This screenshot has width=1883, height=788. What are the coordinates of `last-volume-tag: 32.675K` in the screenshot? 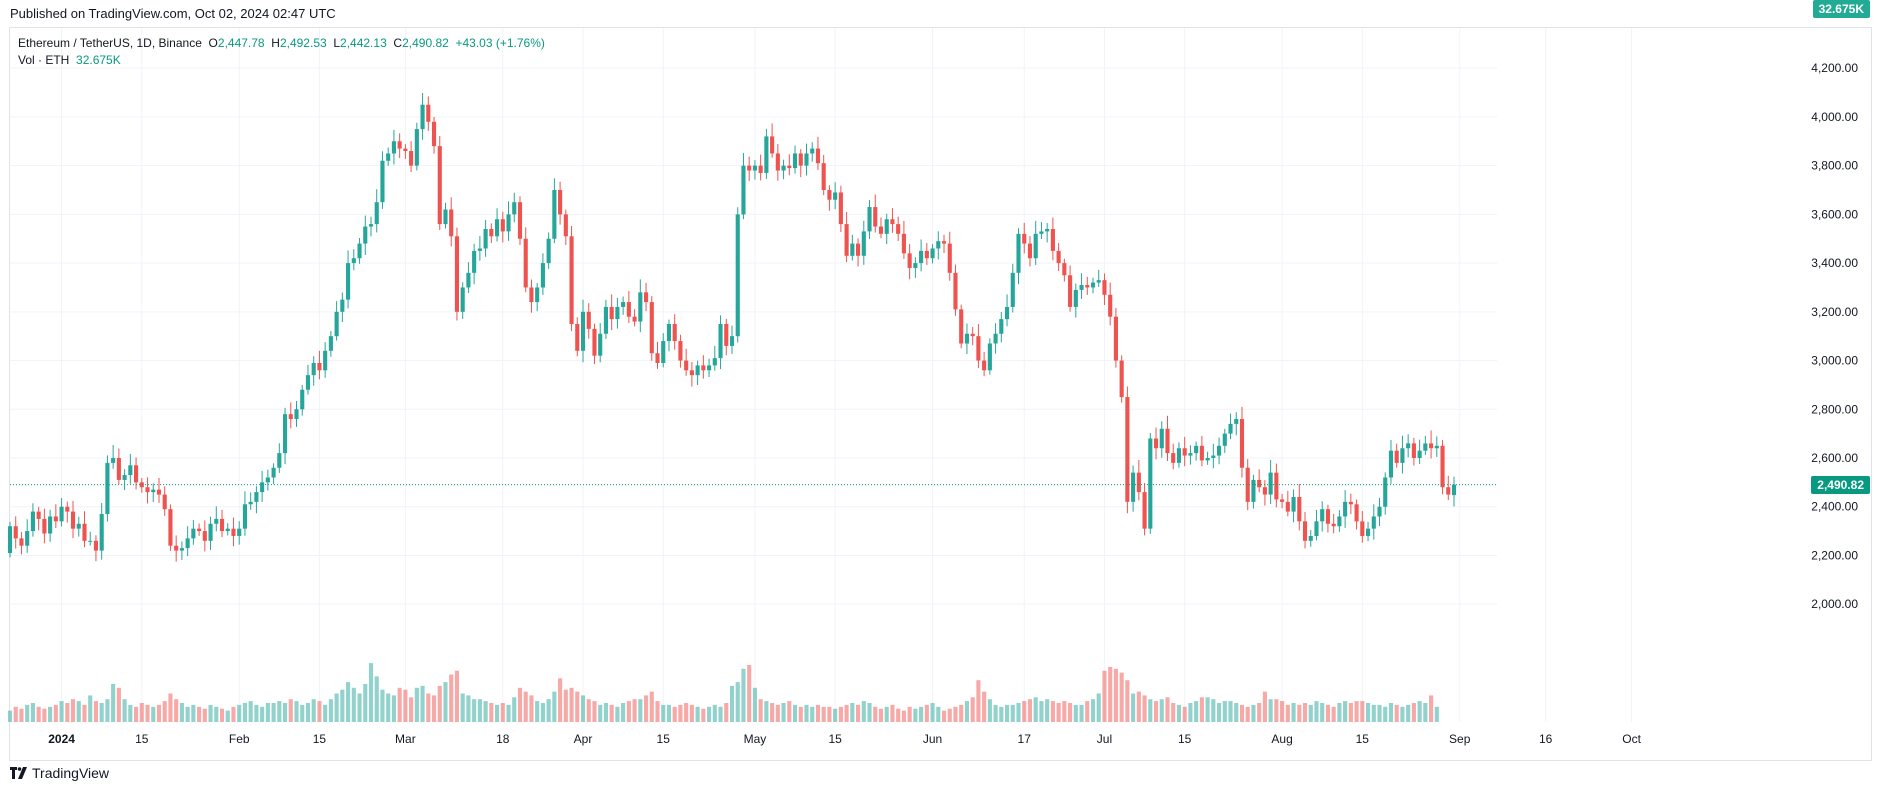 It's located at (1841, 9).